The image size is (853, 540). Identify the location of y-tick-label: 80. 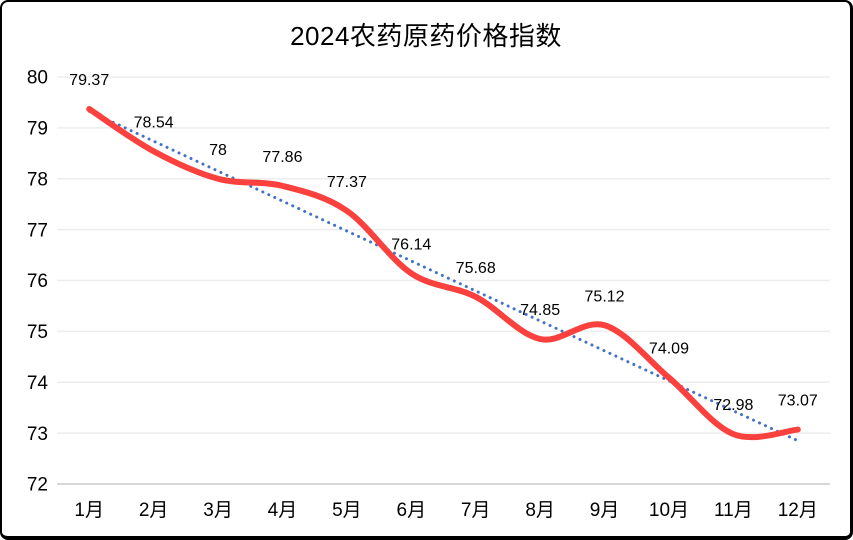
(37, 78).